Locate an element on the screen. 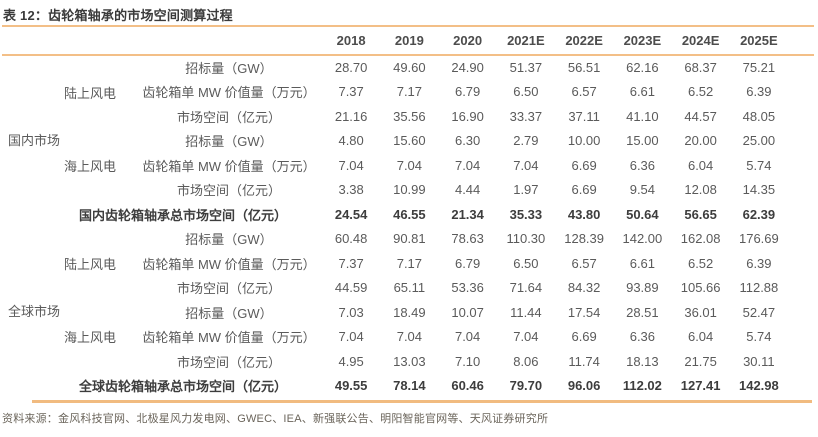 This screenshot has height=437, width=818. value-cell: 53.36 is located at coordinates (467, 288).